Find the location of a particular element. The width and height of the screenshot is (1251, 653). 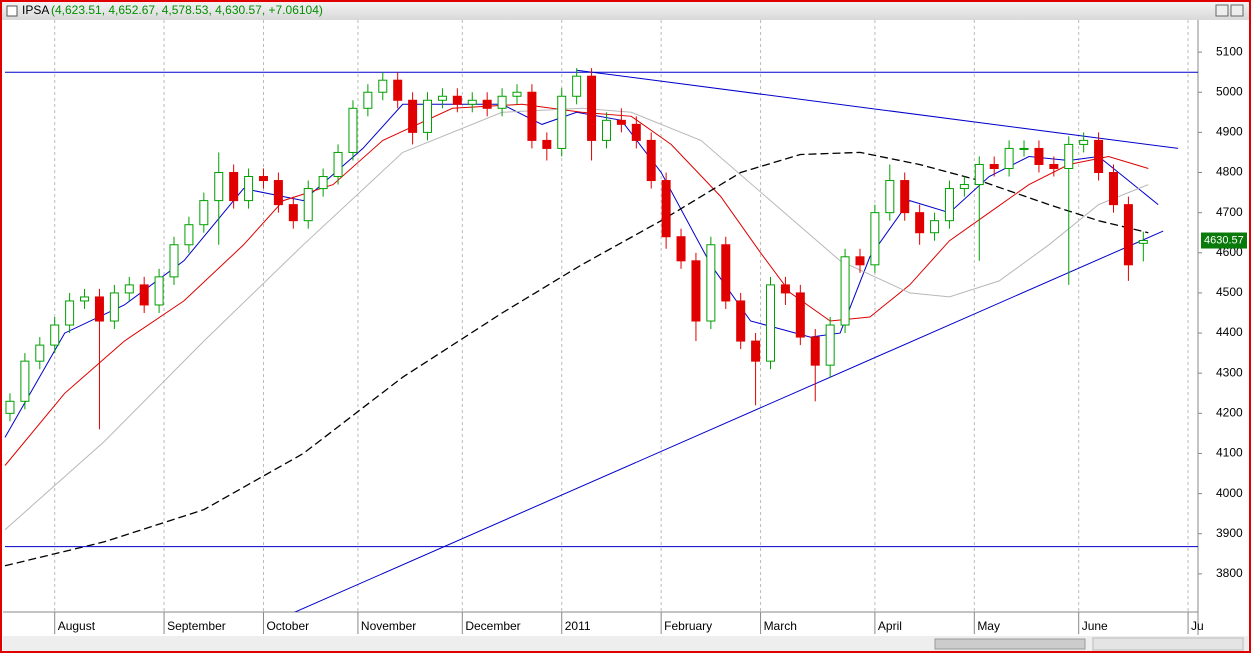

x-tick-label: April is located at coordinates (890, 626).